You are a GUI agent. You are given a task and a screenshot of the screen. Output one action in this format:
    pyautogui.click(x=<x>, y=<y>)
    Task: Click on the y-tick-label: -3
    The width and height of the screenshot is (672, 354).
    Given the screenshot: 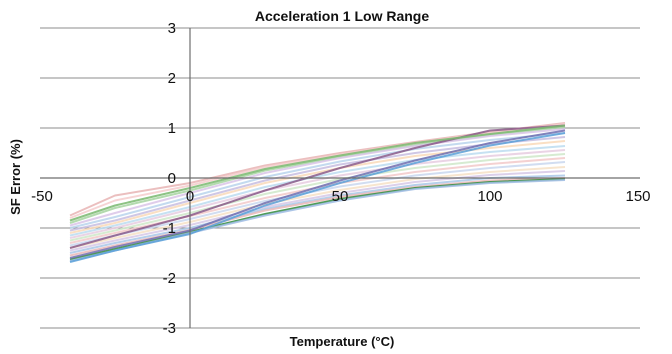 What is the action you would take?
    pyautogui.click(x=169, y=328)
    